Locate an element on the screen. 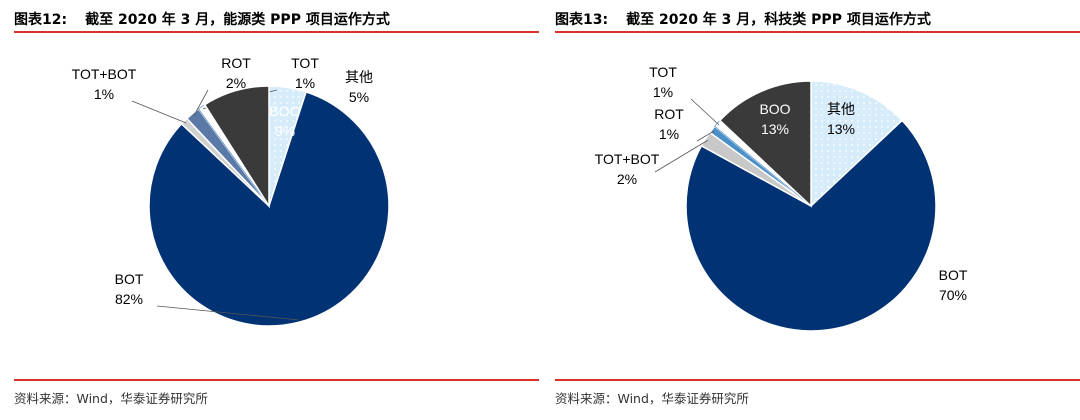 This screenshot has height=420, width=1080. figure-title: 截至 2020 年 3 月，能源类 PPP 项目运作方式 is located at coordinates (237, 20).